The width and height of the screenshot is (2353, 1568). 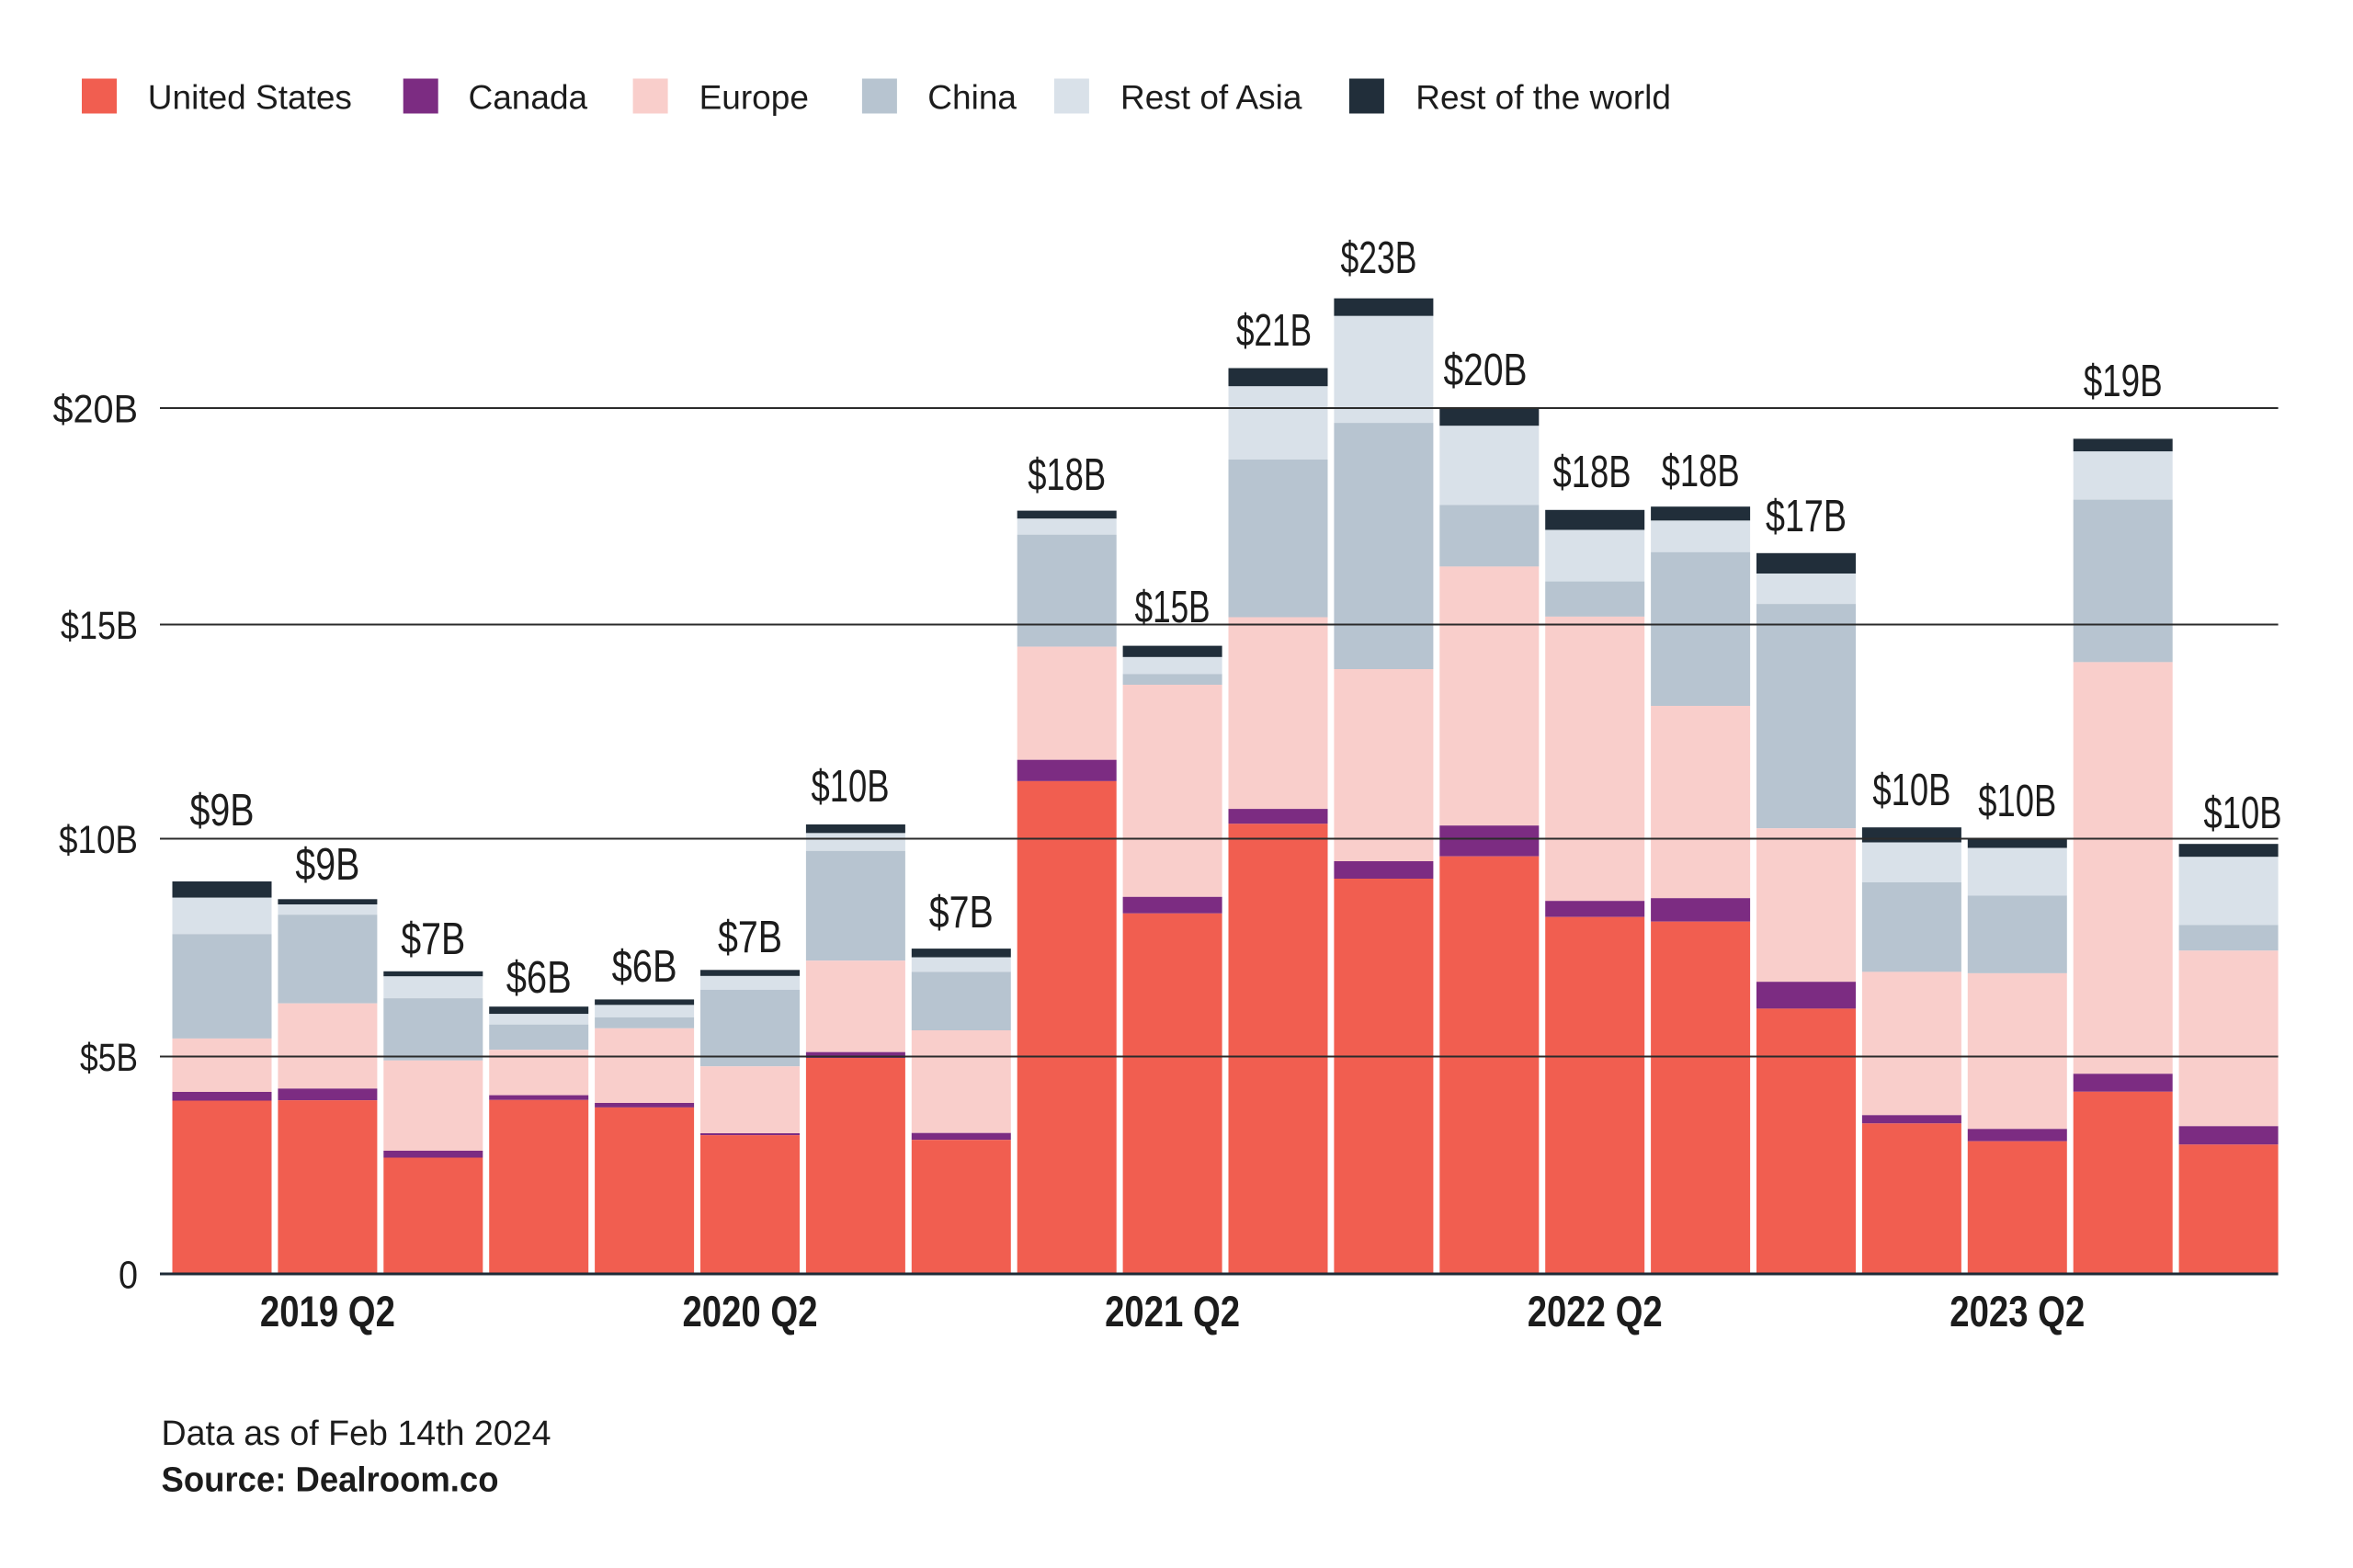 I want to click on svg-text: 2019 Q2, so click(x=327, y=1311).